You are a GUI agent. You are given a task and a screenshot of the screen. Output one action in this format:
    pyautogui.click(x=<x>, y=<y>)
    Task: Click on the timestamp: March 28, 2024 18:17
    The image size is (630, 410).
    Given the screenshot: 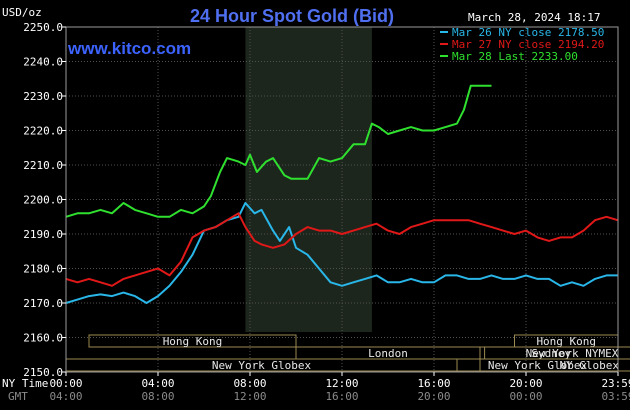 What is the action you would take?
    pyautogui.click(x=534, y=17)
    